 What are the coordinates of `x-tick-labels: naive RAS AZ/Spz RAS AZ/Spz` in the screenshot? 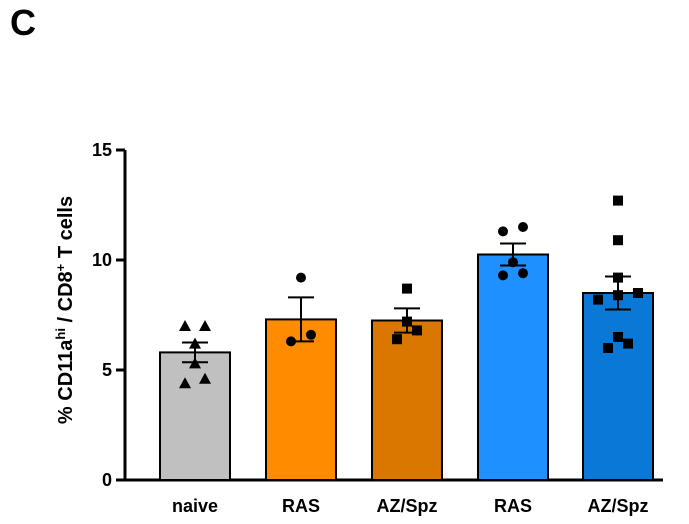 It's located at (410, 506).